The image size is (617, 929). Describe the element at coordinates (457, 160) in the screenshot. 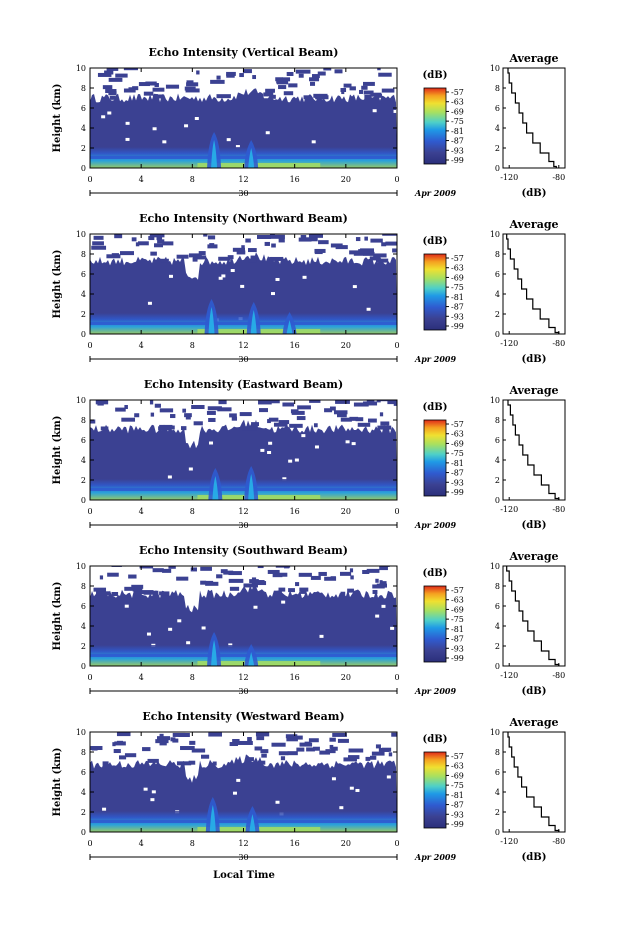

I see `colorbar-tick-label: -99` at that location.